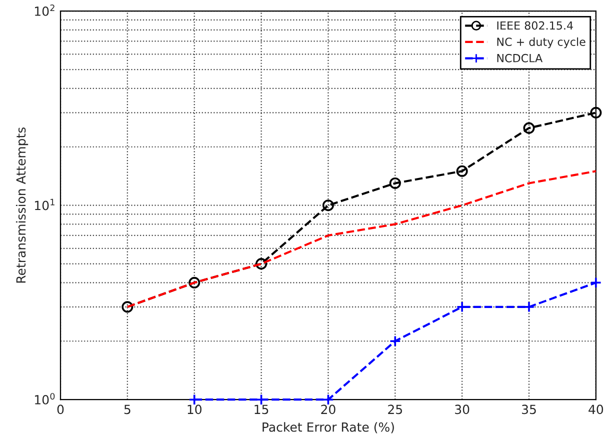  I want to click on y-tick-label: 10$^{0}$, so click(45, 398).